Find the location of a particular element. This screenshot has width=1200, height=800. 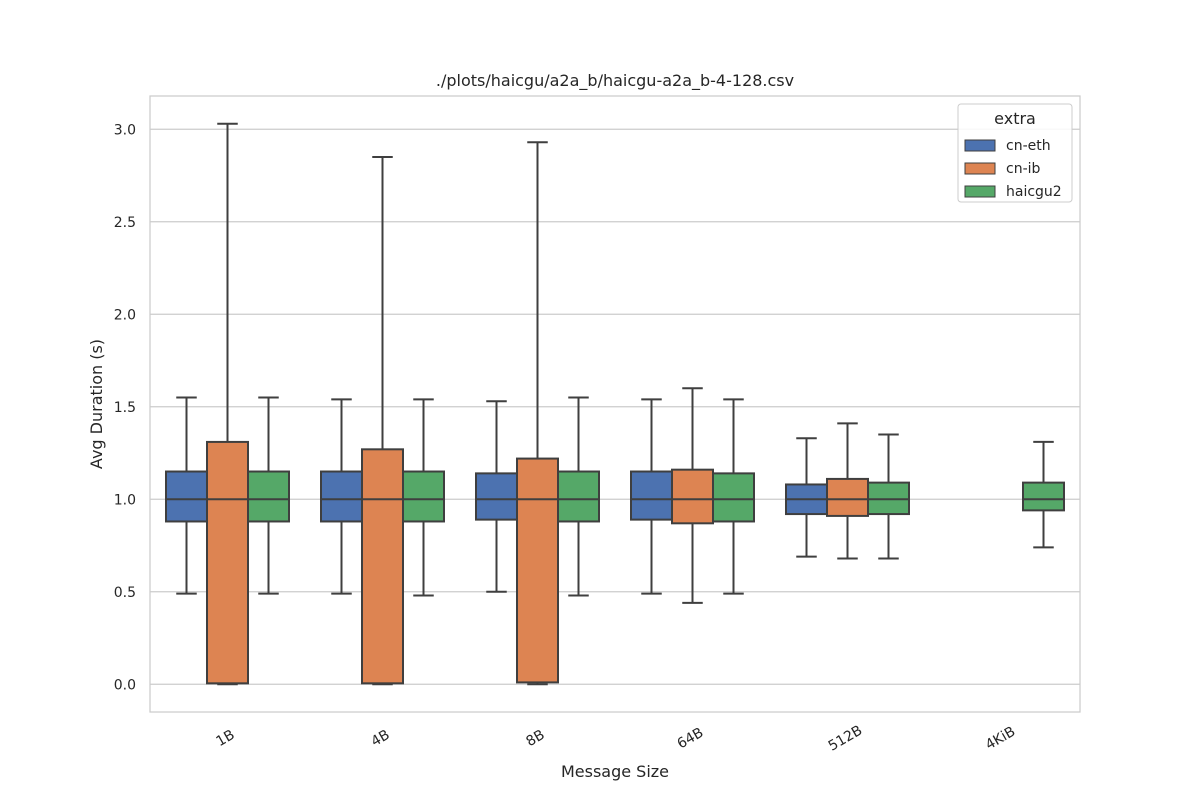

box-haicgu2-4B is located at coordinates (423, 497).